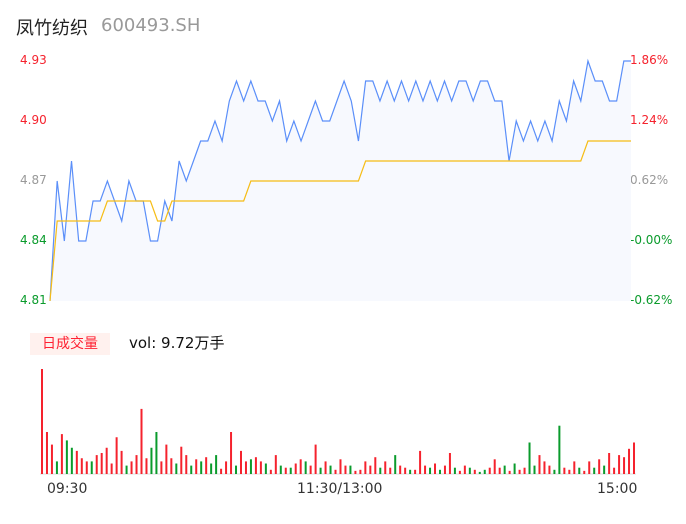  Describe the element at coordinates (151, 25) in the screenshot. I see `stock-code: 600493.SH` at that location.